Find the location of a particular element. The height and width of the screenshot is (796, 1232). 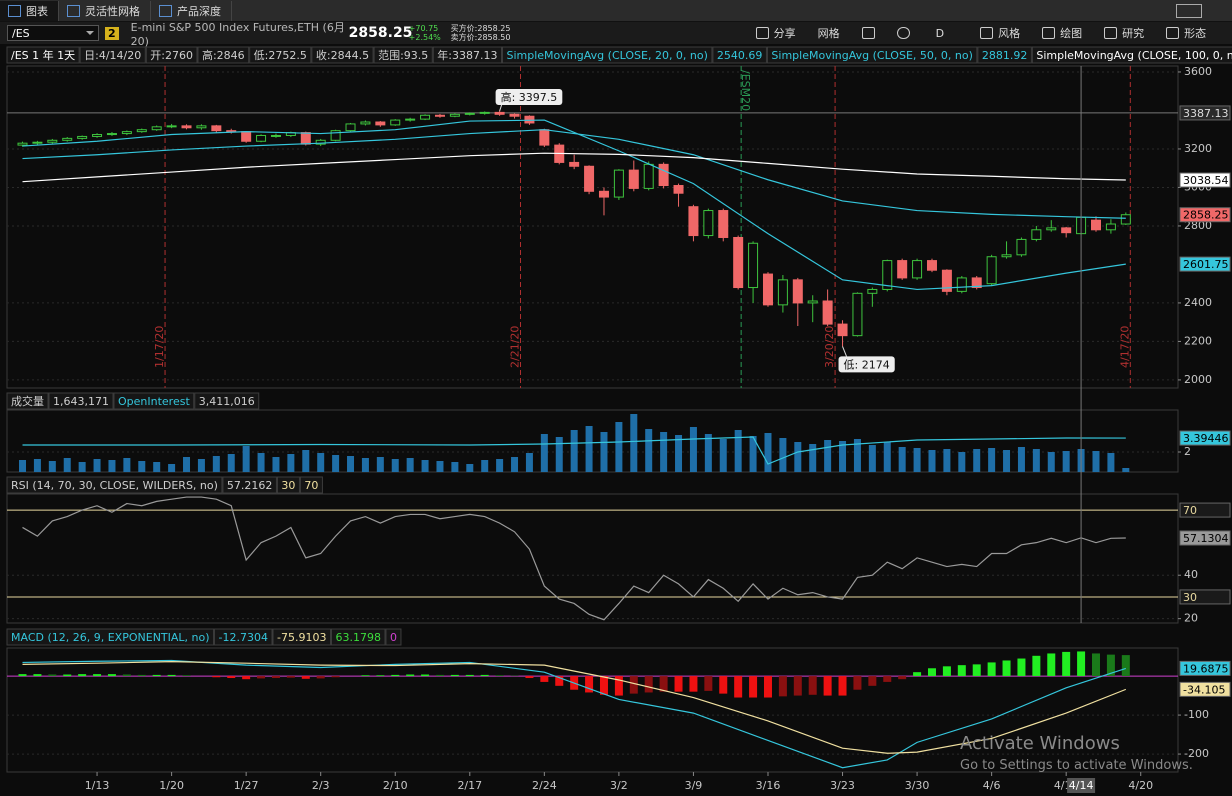

tool-share: 分享 is located at coordinates (775, 33).